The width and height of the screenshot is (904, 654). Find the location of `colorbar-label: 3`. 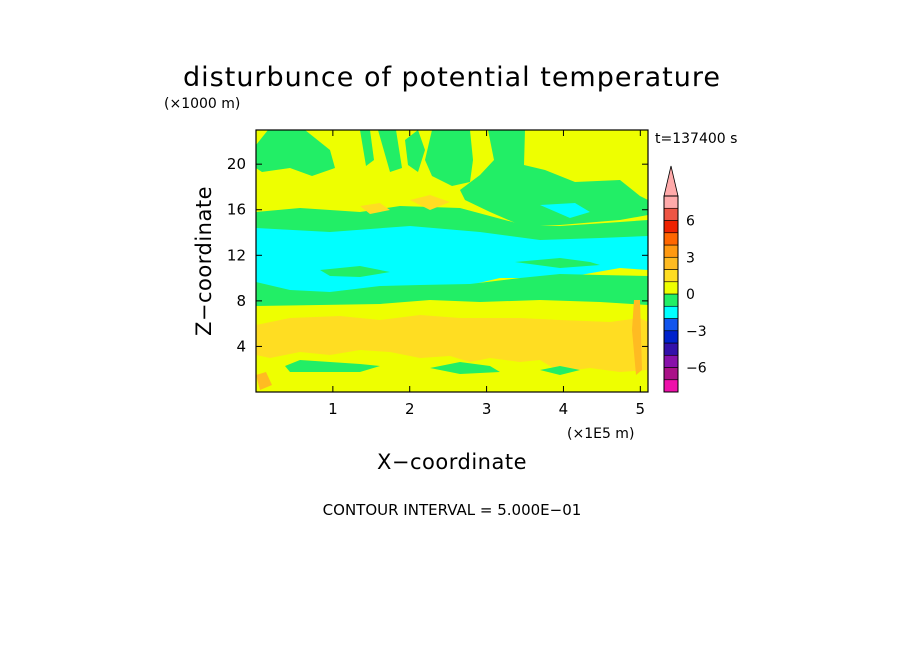

colorbar-label: 3 is located at coordinates (690, 258).